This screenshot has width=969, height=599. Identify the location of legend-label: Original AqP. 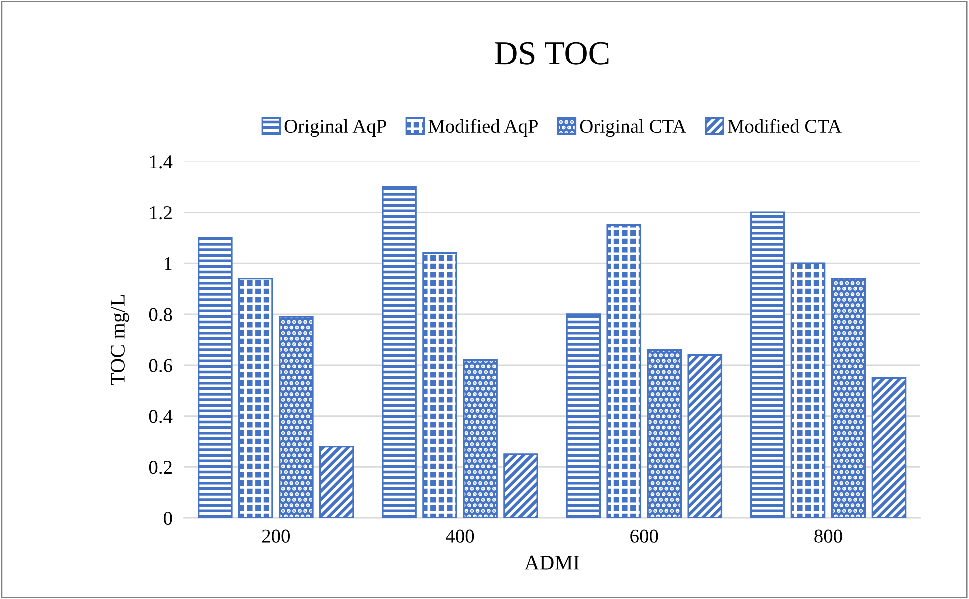
(335, 128).